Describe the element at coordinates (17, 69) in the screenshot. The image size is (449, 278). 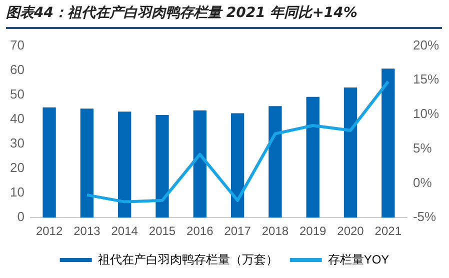
I see `y-tick-label: 60` at that location.